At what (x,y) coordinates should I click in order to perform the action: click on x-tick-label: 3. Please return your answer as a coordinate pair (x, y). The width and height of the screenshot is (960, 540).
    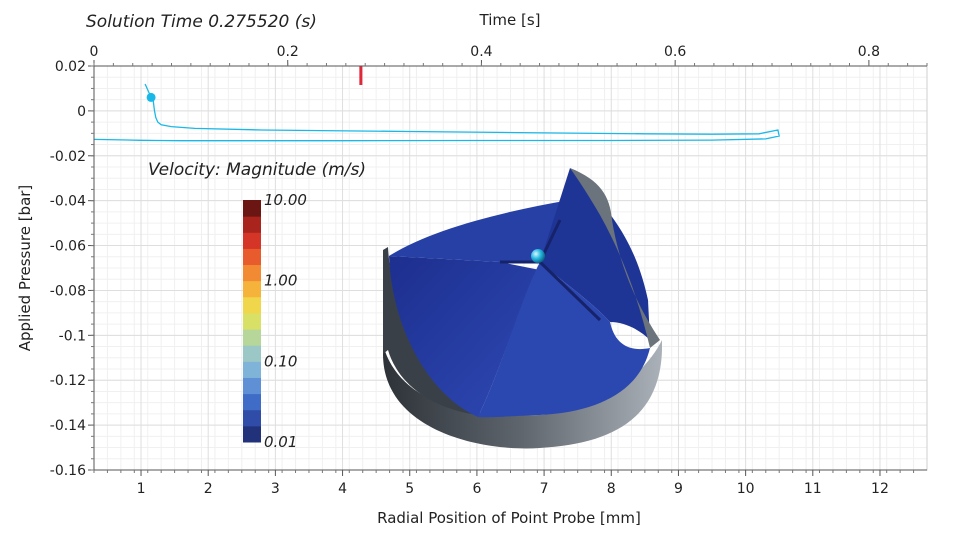
    Looking at the image, I should click on (275, 489).